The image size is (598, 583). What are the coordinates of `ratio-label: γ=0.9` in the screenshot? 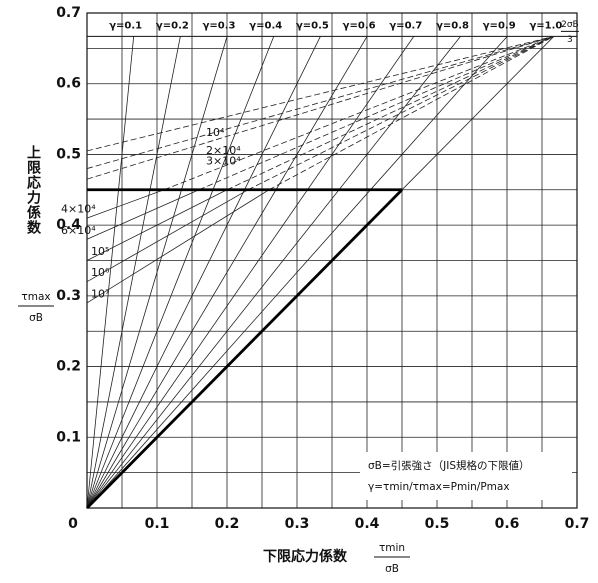 It's located at (499, 25).